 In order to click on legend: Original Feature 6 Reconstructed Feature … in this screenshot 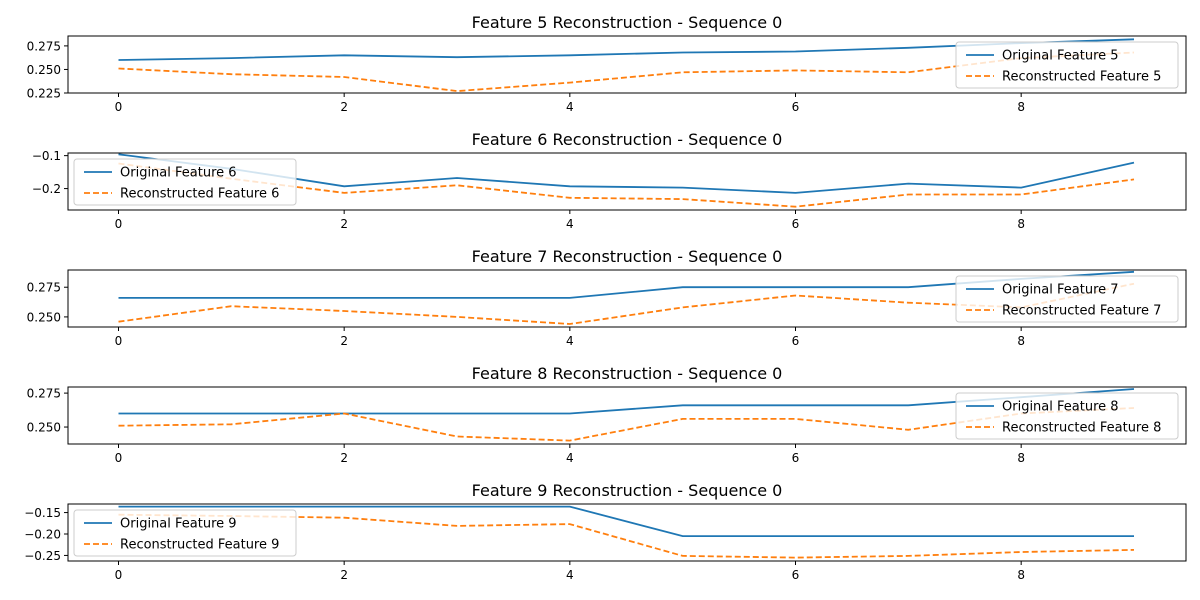, I will do `click(185, 182)`.